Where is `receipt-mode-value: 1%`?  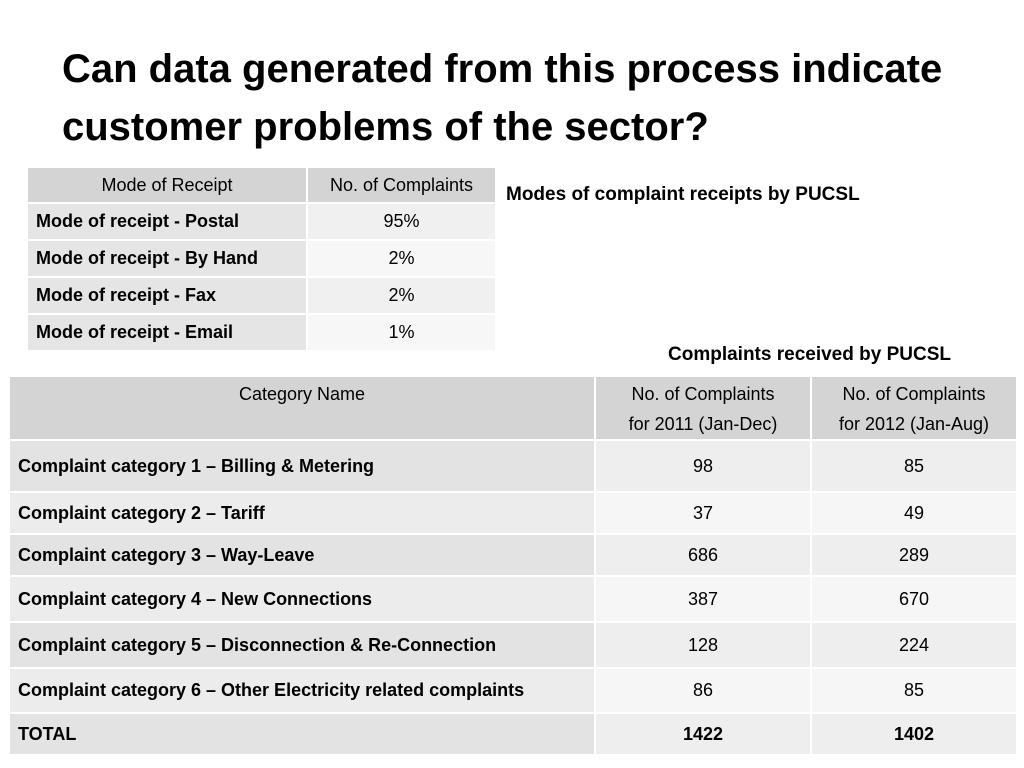
receipt-mode-value: 1% is located at coordinates (401, 332).